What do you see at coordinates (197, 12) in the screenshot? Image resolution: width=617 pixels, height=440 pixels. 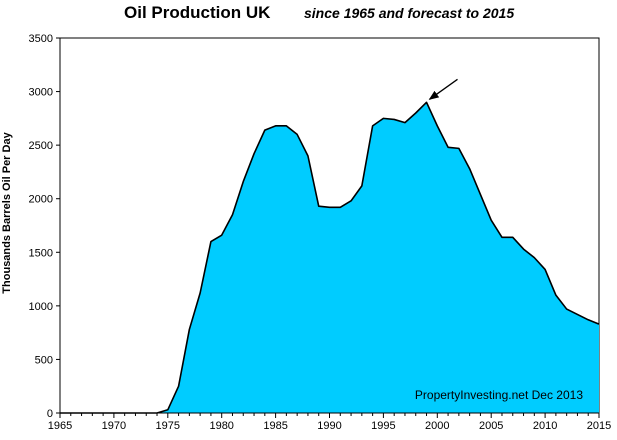 I see `chart-title: Oil Production UK` at bounding box center [197, 12].